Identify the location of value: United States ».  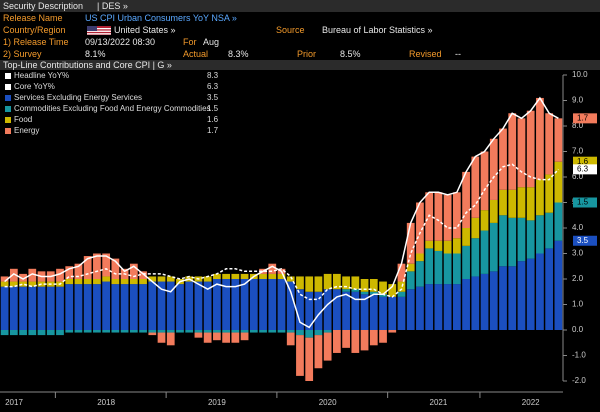
(145, 30).